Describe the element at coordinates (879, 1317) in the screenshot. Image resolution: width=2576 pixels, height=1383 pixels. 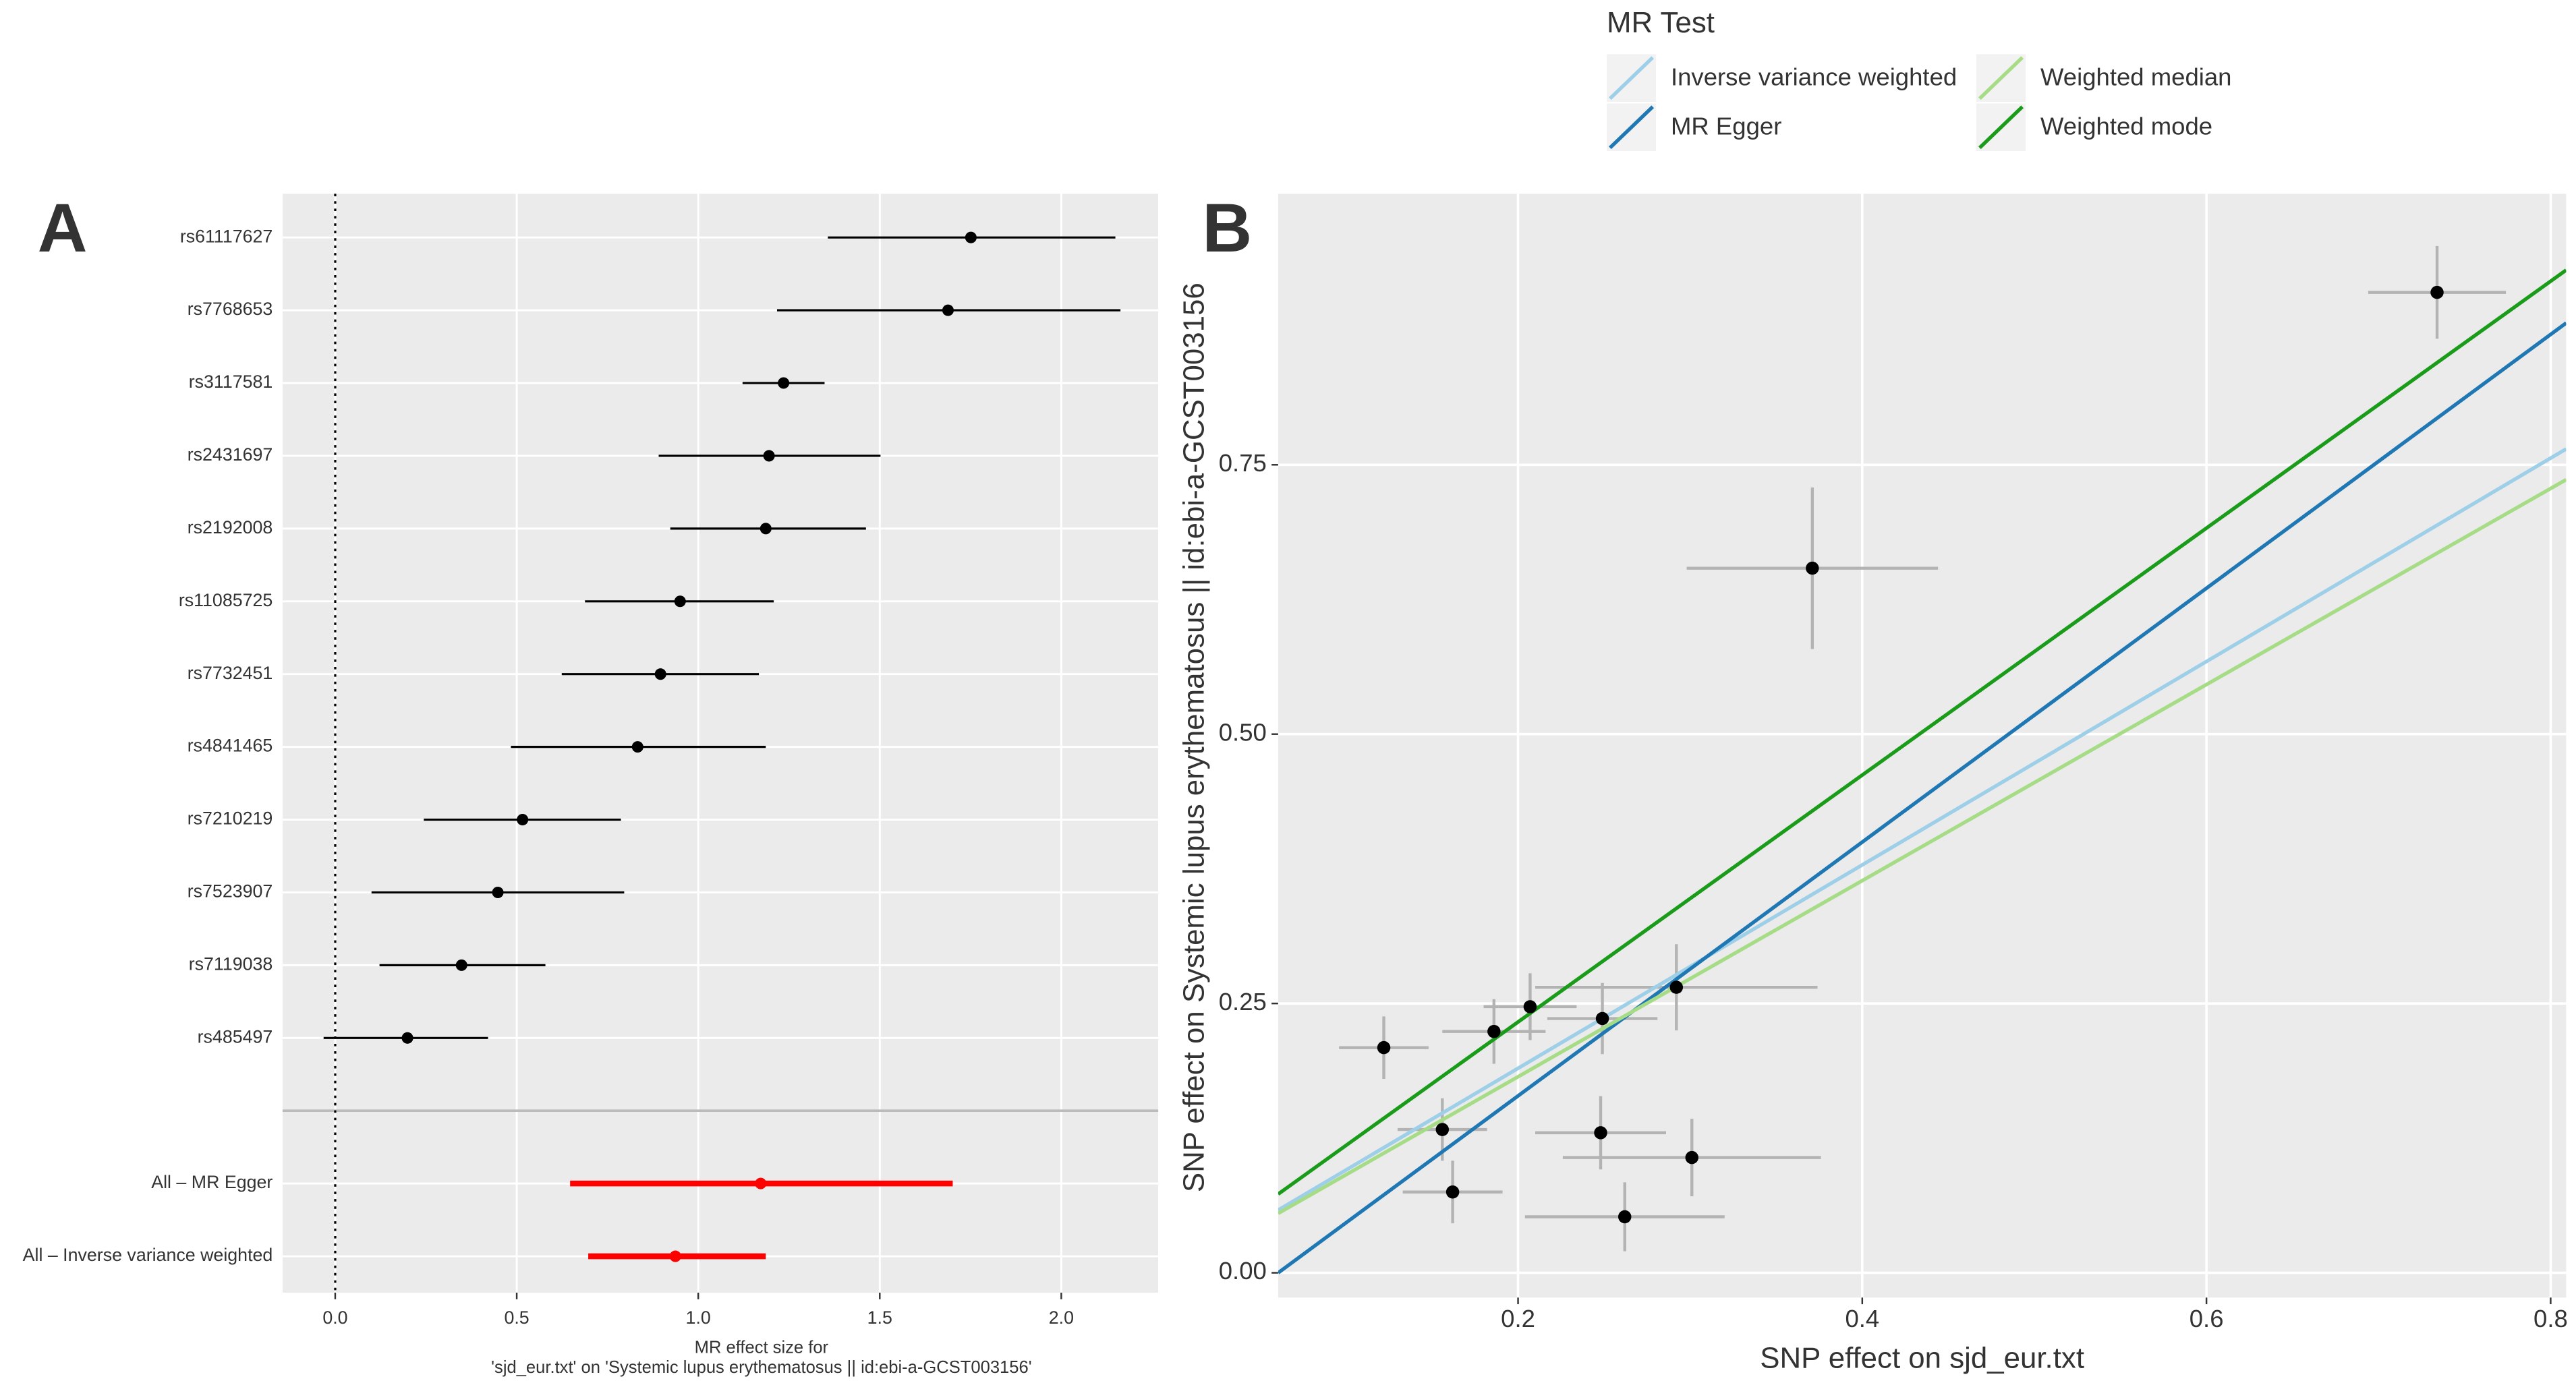
I see `x-tick-label: 1.5` at that location.